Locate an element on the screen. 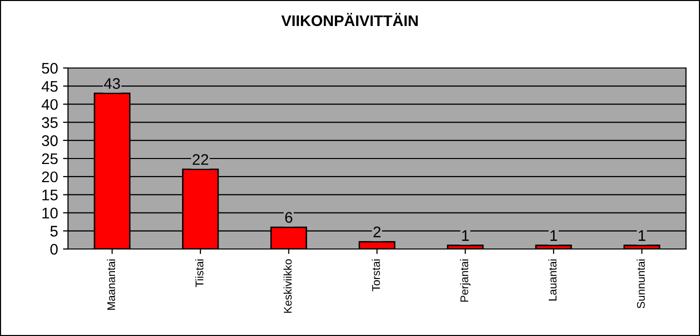 The width and height of the screenshot is (700, 336). y-tick-label: 25 is located at coordinates (50, 158).